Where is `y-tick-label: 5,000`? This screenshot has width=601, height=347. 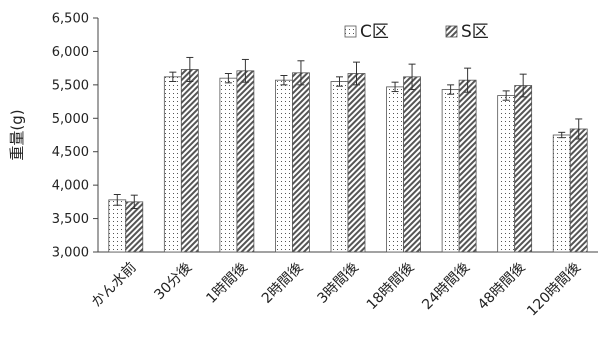
y-tick-label: 5,000 is located at coordinates (70, 119).